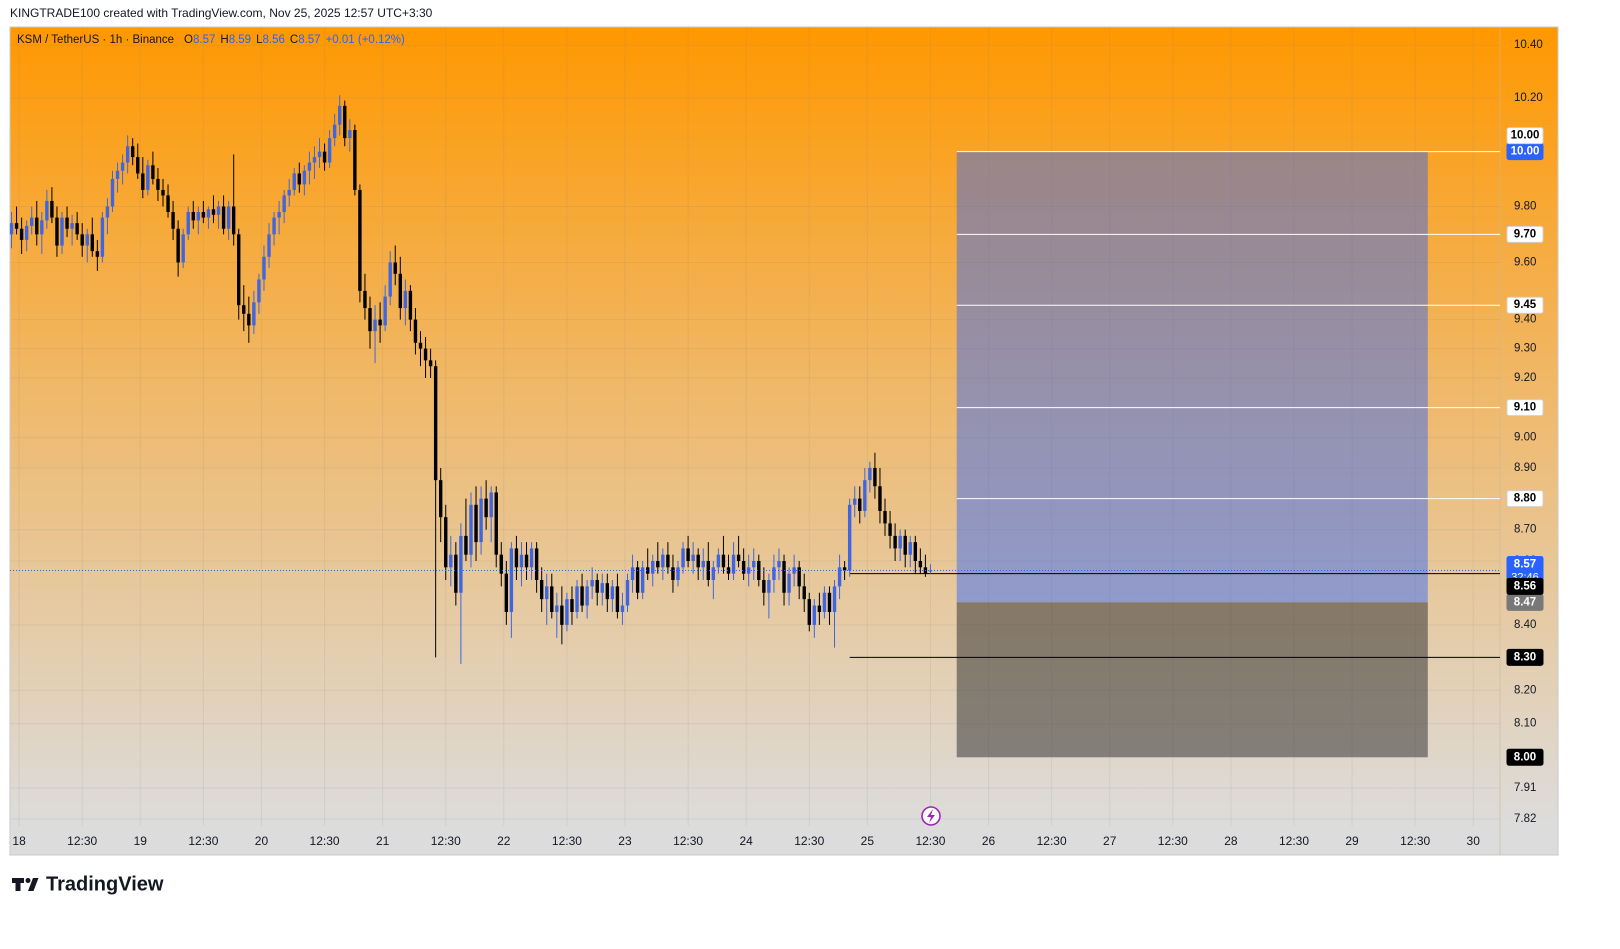  What do you see at coordinates (989, 841) in the screenshot?
I see `x-tick-label: 26` at bounding box center [989, 841].